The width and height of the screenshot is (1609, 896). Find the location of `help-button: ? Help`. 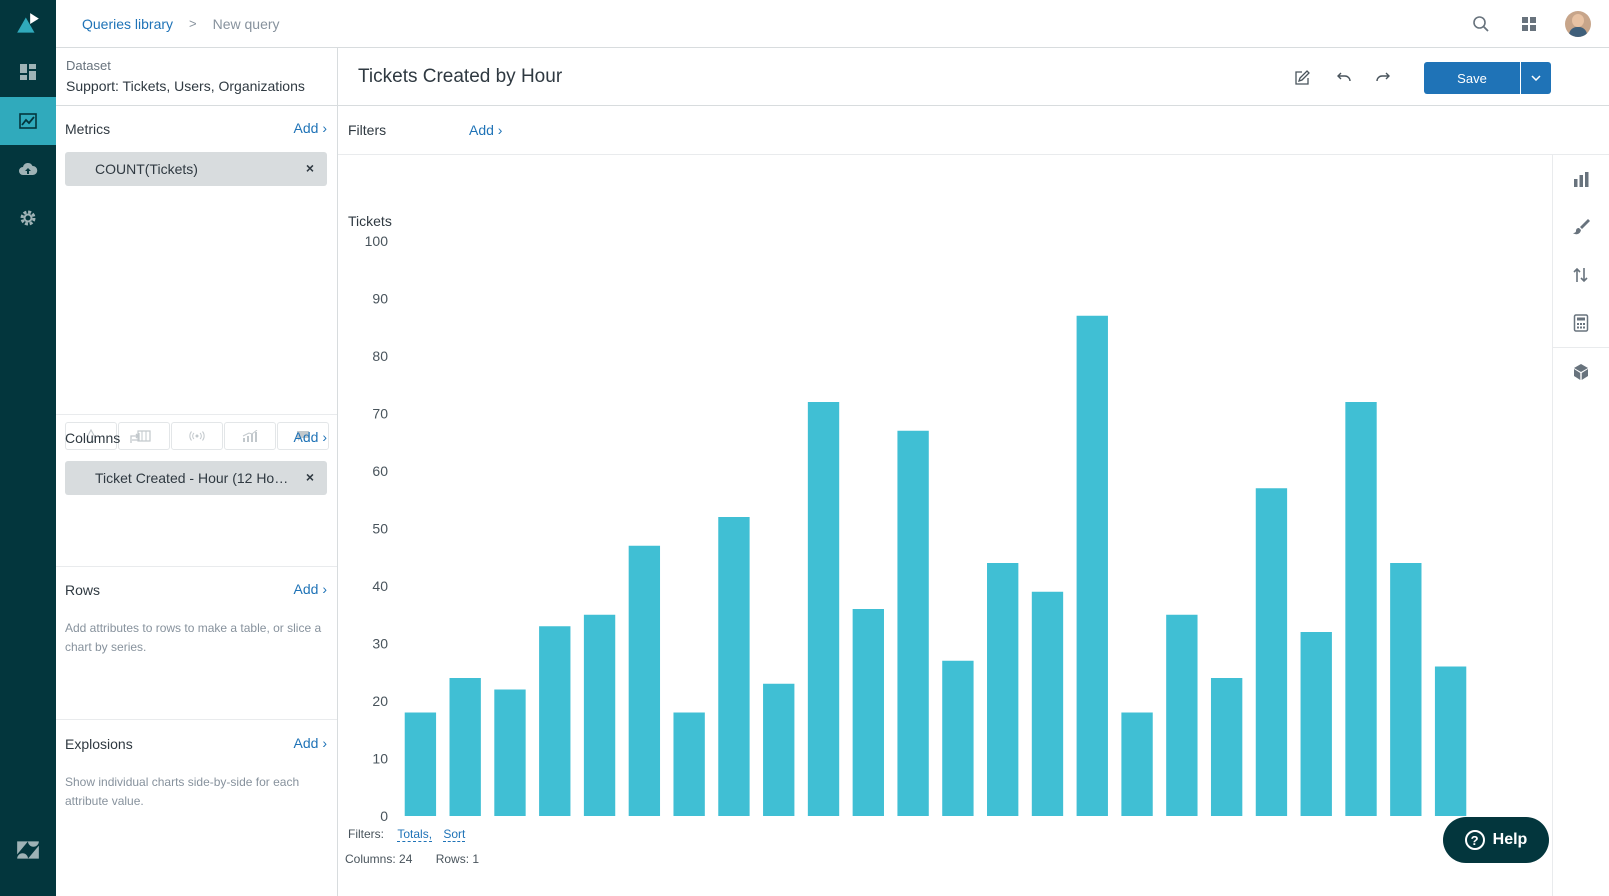

help-button: ? Help is located at coordinates (1496, 840).